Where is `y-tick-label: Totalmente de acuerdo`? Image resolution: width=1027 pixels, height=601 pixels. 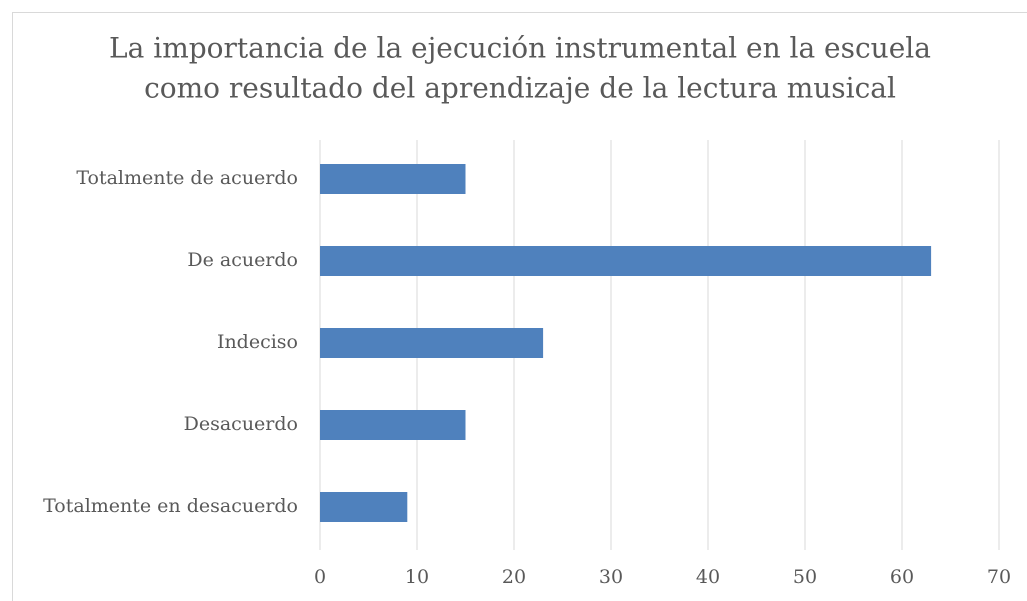
y-tick-label: Totalmente de acuerdo is located at coordinates (187, 178).